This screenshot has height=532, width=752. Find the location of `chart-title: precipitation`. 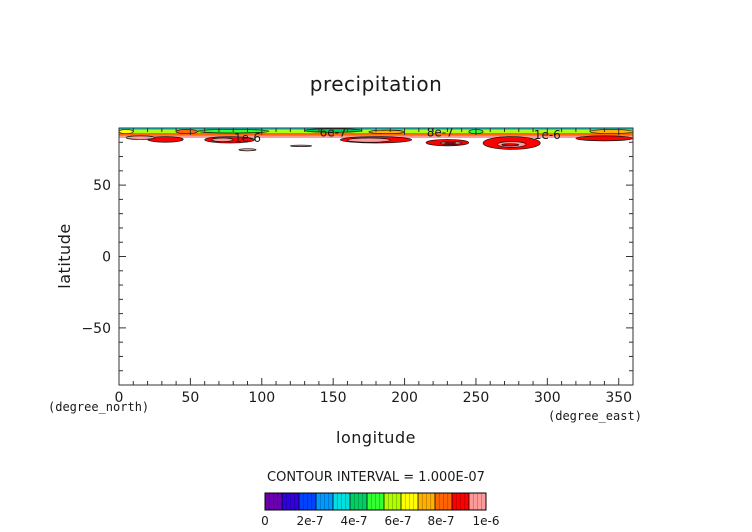

chart-title: precipitation is located at coordinates (376, 84).